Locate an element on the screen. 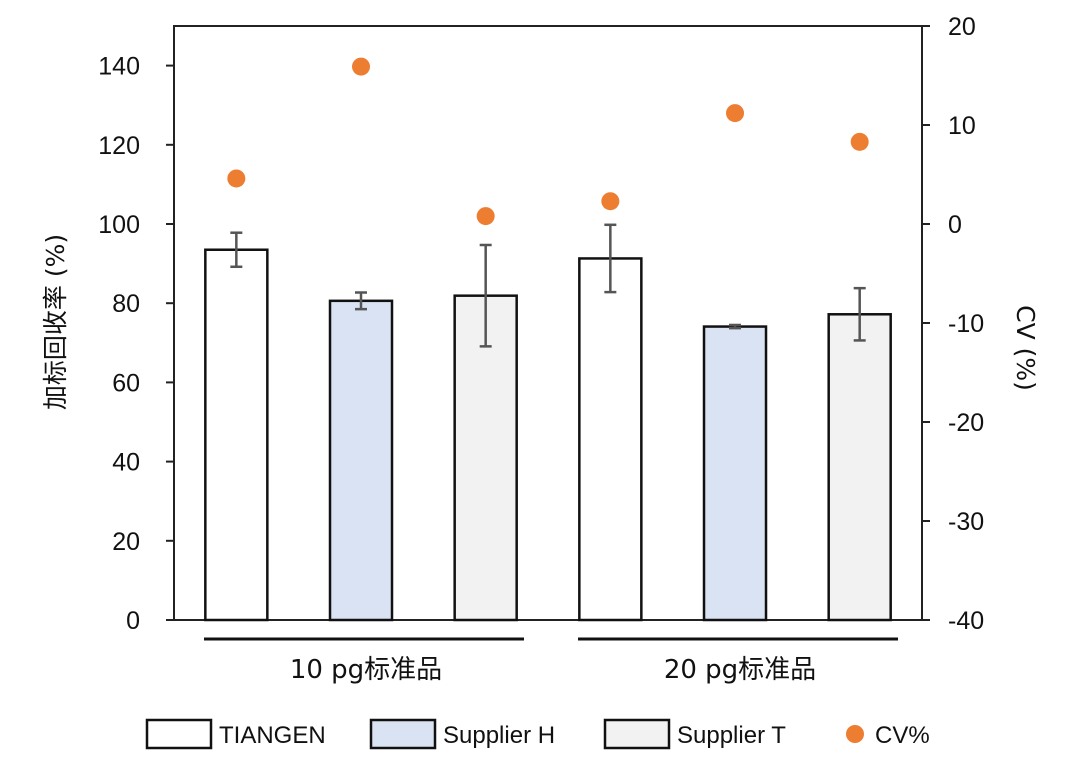 Image resolution: width=1080 pixels, height=777 pixels. category-groups: 10 pg标准品 20 pg标准品 is located at coordinates (551, 661).